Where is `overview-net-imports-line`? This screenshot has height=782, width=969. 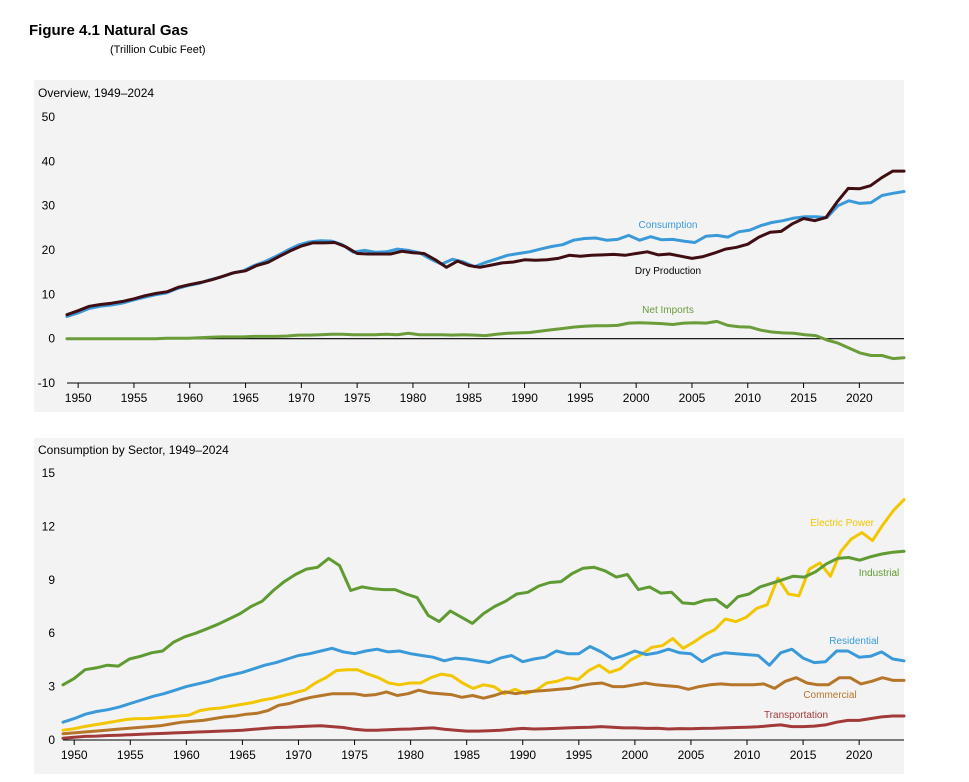 overview-net-imports-line is located at coordinates (485, 340).